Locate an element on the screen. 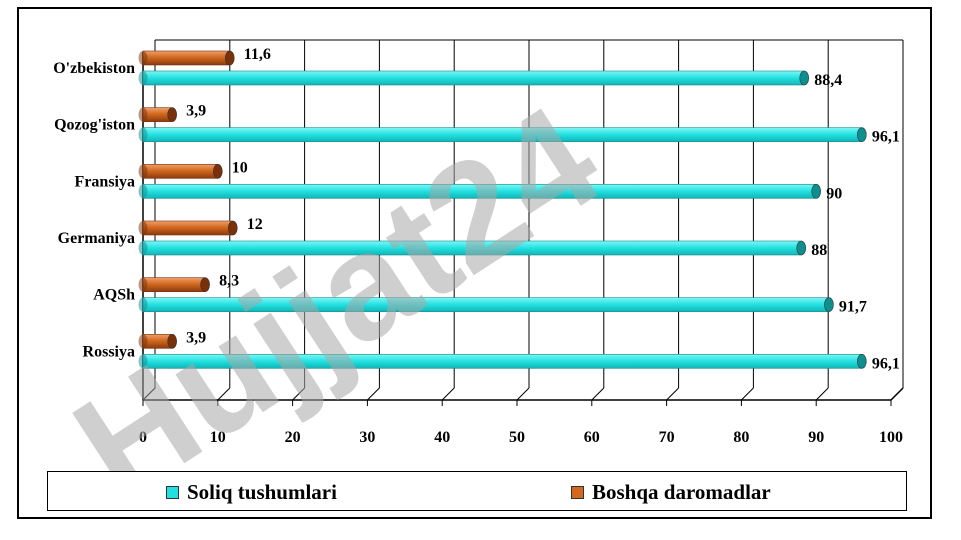  category-label: Germaniya is located at coordinates (96, 238).